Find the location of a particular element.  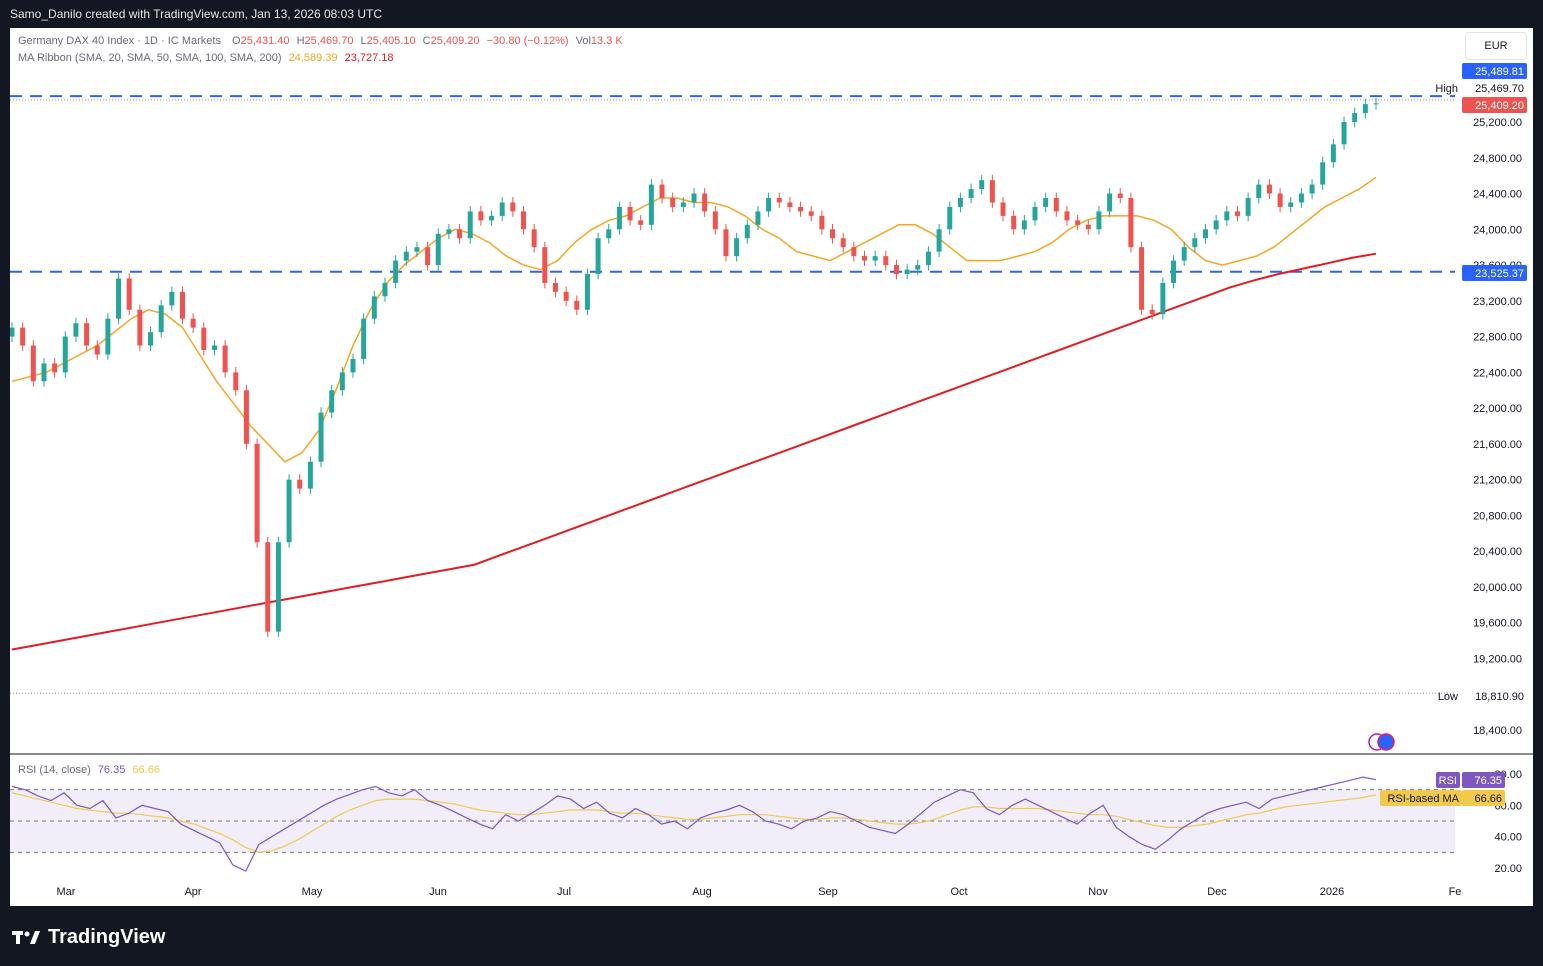

indicator-icons is located at coordinates (1381, 742).